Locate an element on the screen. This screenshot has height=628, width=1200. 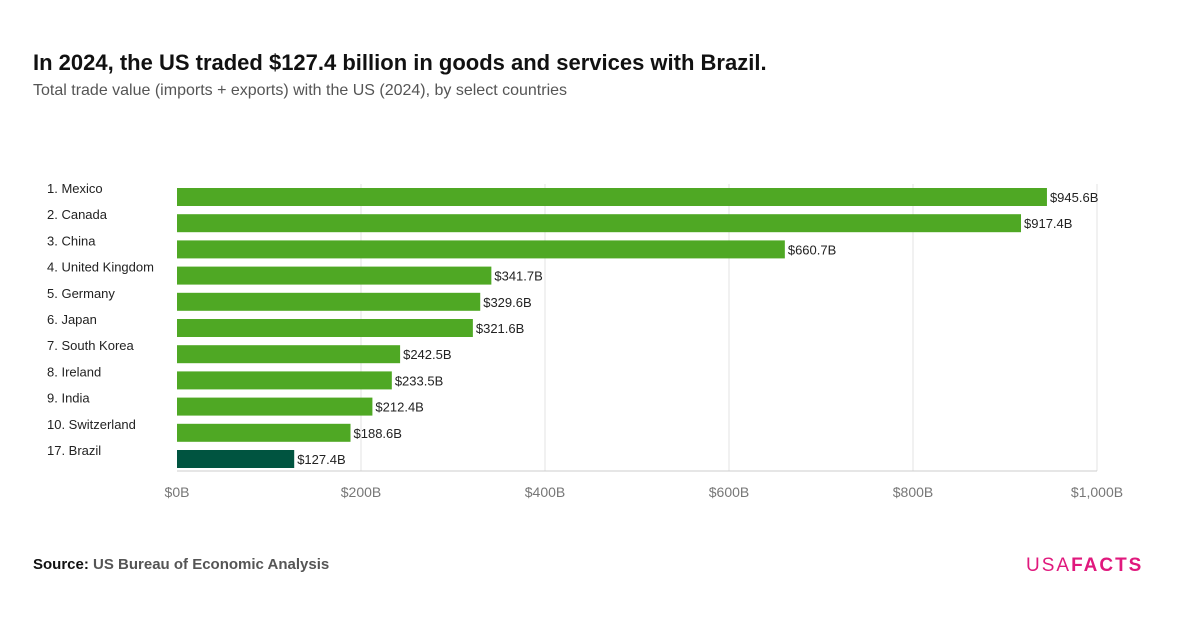
data-label: $917.4B is located at coordinates (1048, 223).